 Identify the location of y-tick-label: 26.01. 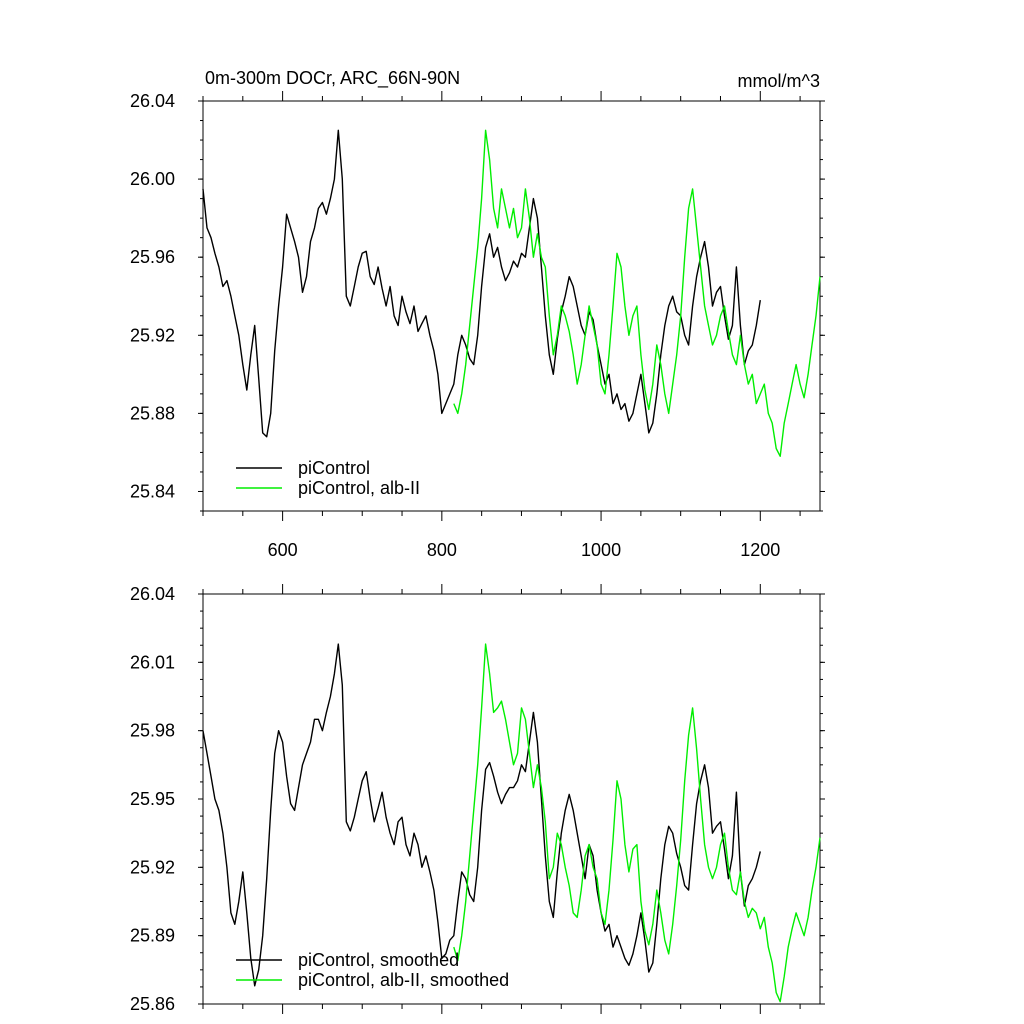
(152, 662).